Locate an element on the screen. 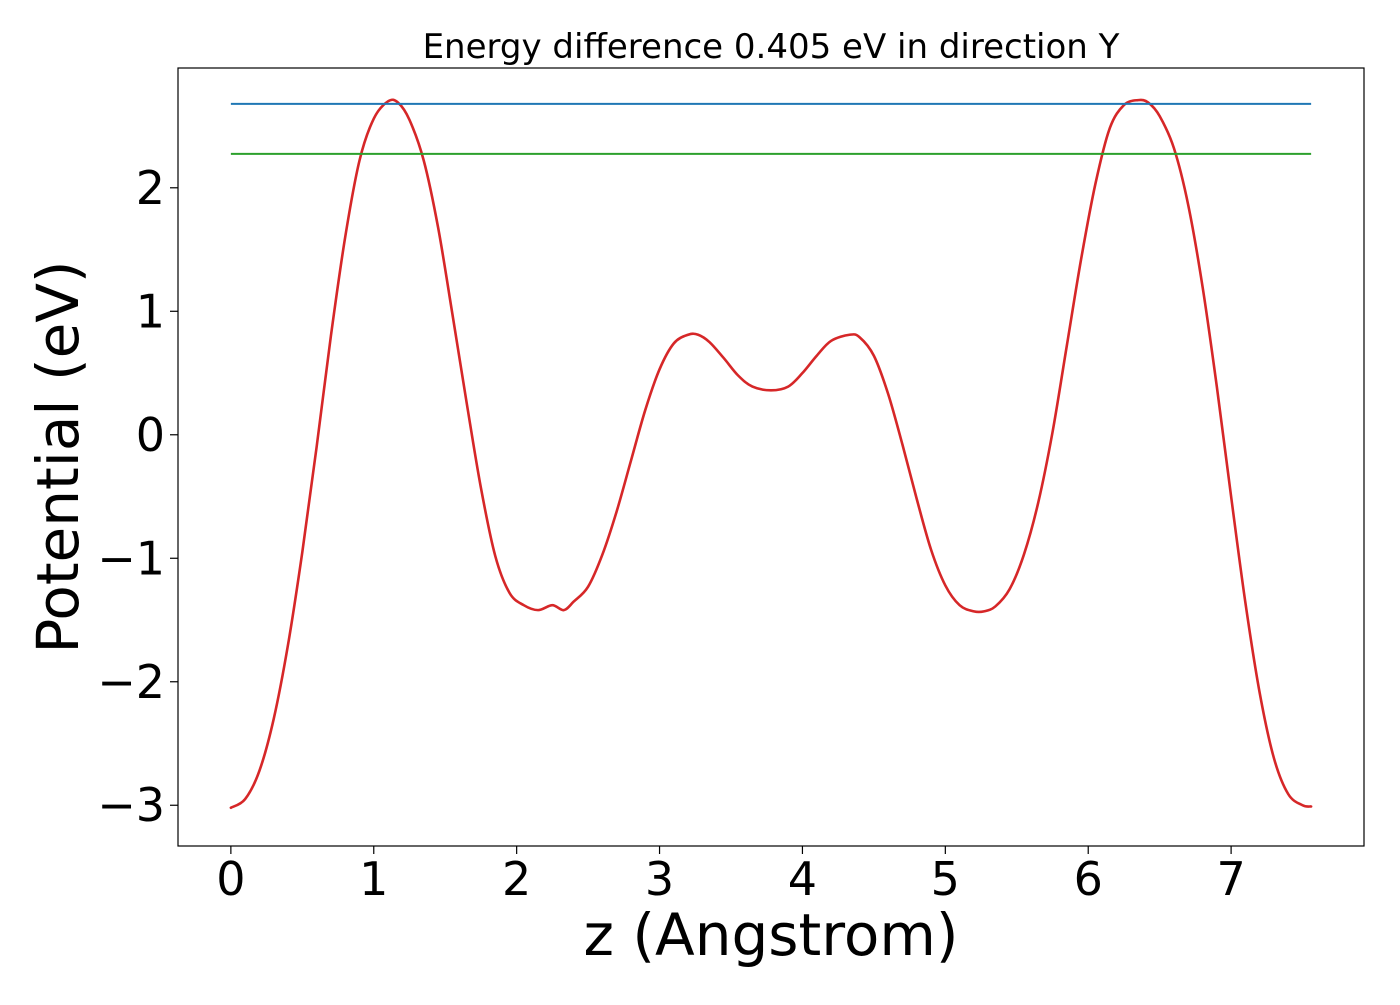 Image resolution: width=1400 pixels, height=1005 pixels. y-tick-label: 2 is located at coordinates (150, 188).